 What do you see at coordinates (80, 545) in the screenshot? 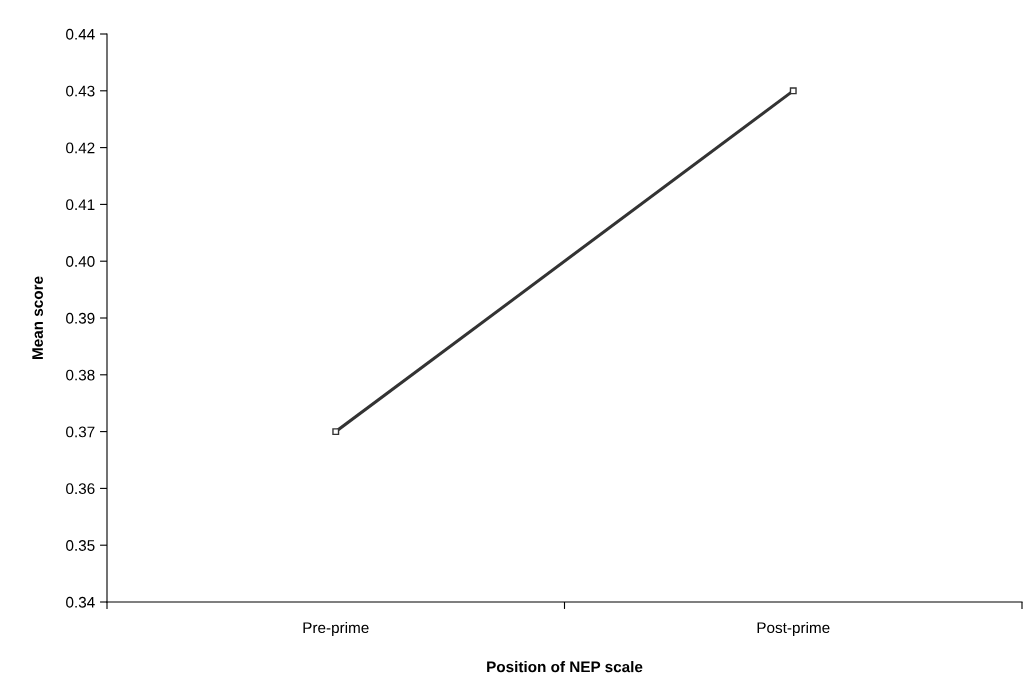
I see `y-tick-label: 0.35` at bounding box center [80, 545].